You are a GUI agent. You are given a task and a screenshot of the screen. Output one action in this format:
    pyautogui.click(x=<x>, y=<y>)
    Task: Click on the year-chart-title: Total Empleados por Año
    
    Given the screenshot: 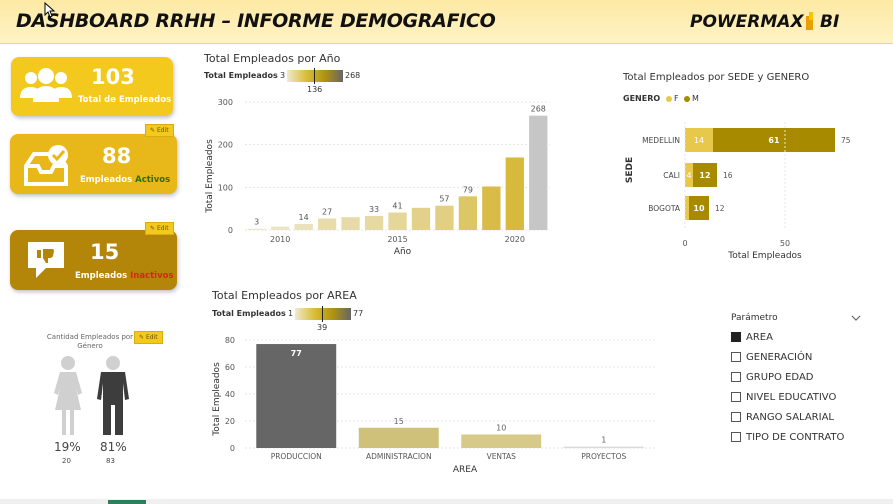 What is the action you would take?
    pyautogui.click(x=272, y=58)
    